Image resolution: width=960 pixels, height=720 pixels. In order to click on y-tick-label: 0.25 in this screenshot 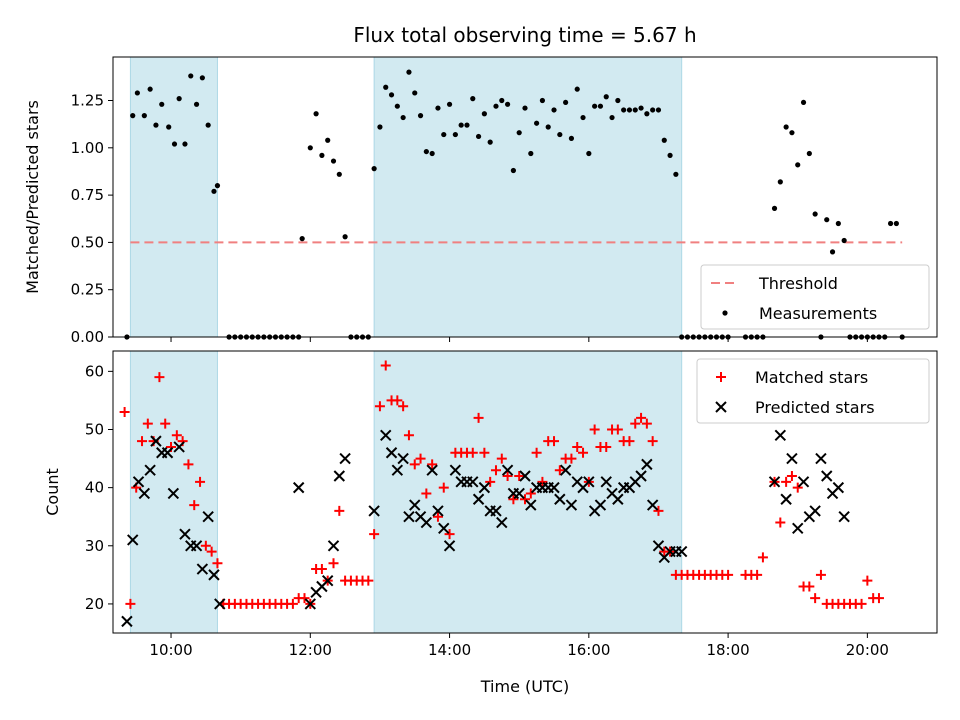, I will do `click(87, 290)`.